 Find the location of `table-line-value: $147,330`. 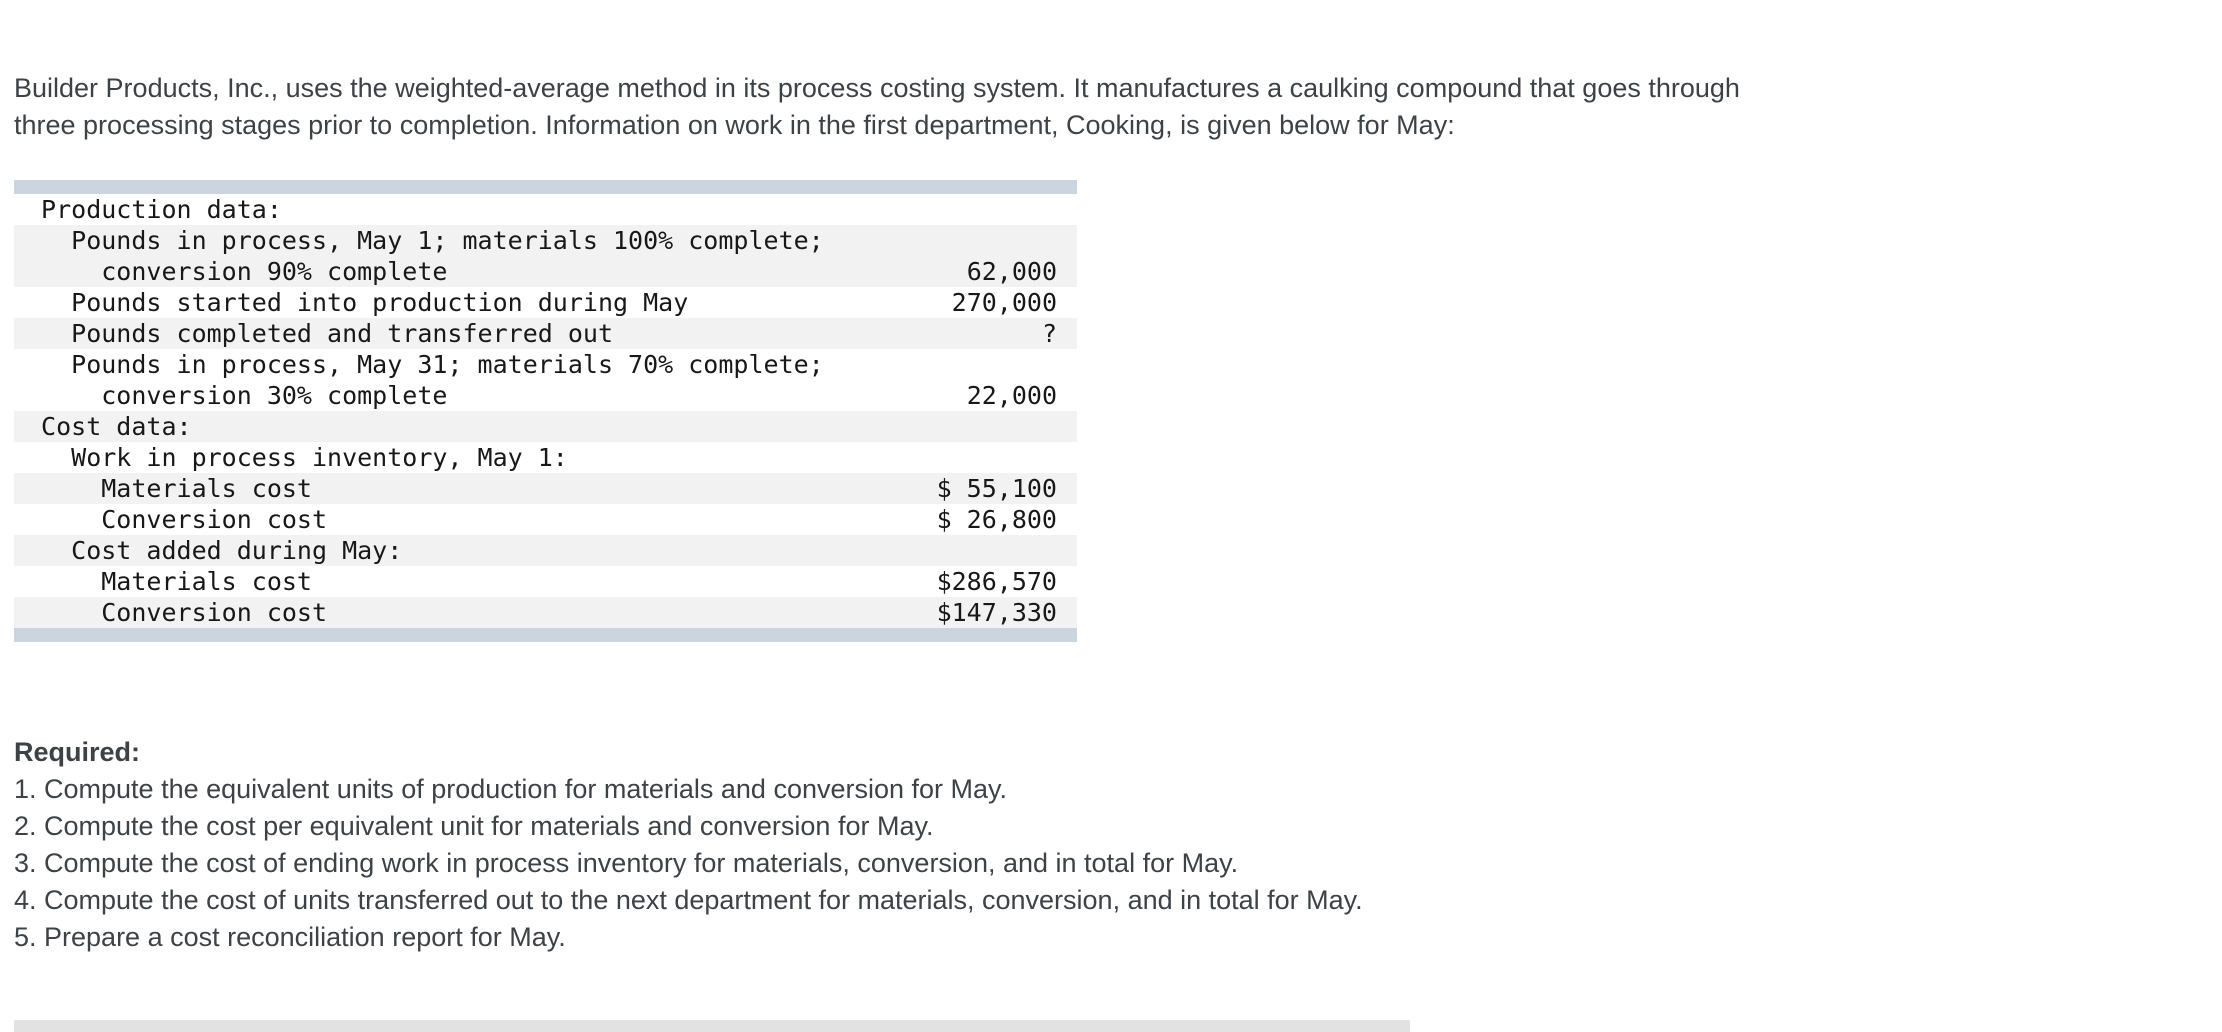

table-line-value: $147,330 is located at coordinates (996, 612).